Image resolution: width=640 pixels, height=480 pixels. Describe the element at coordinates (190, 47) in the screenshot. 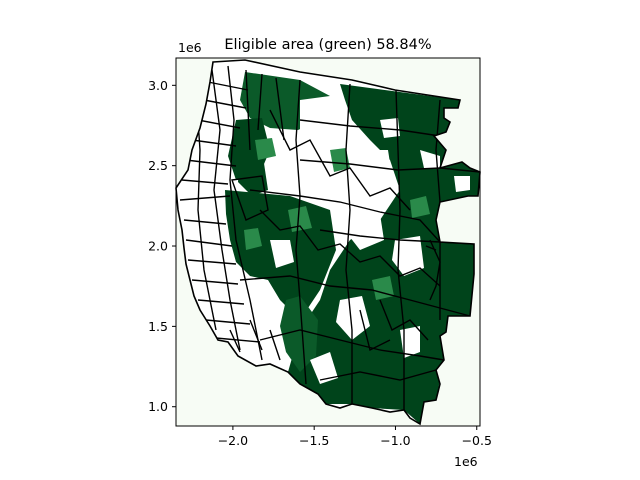

I see `y-offset-label: 1e6` at that location.